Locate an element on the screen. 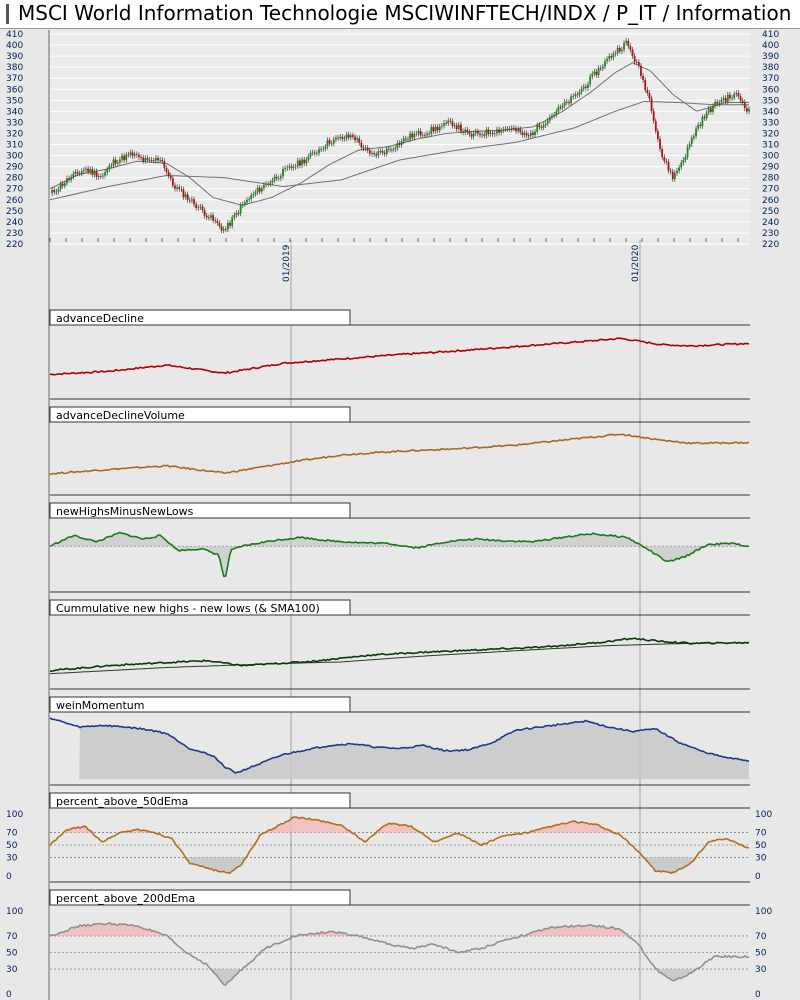 This screenshot has height=1000, width=800. price-tick-right: 300 is located at coordinates (770, 157).